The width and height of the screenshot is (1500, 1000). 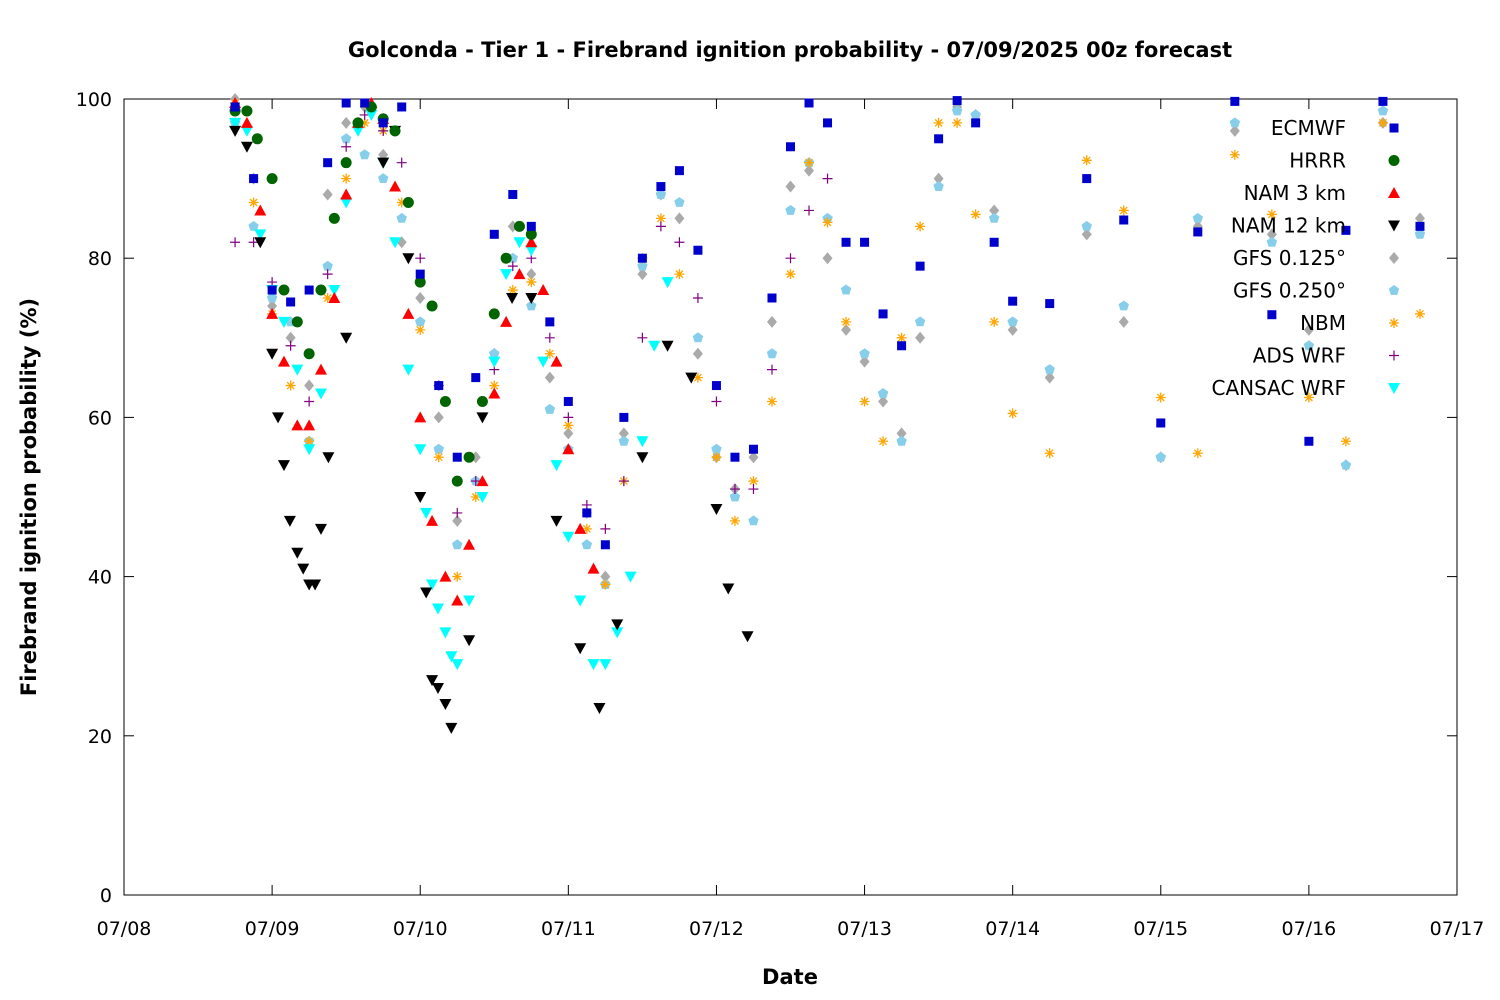 I want to click on legend-label: CANSAC WRF, so click(x=1278, y=388).